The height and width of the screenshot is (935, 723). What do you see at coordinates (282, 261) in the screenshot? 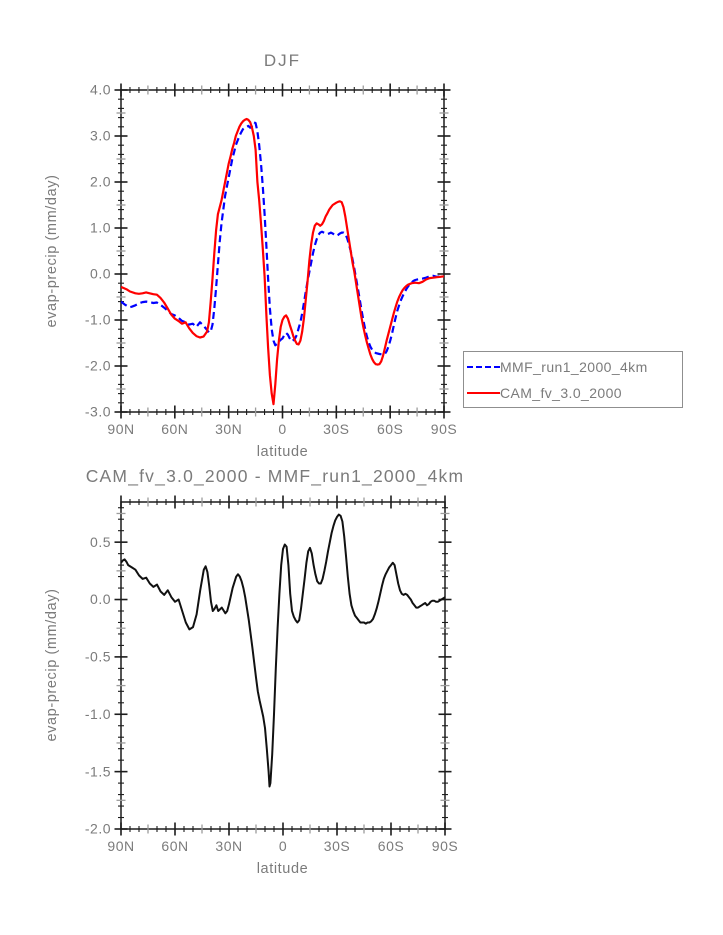
I see `series-line-cam-fv-3-0-2000` at bounding box center [282, 261].